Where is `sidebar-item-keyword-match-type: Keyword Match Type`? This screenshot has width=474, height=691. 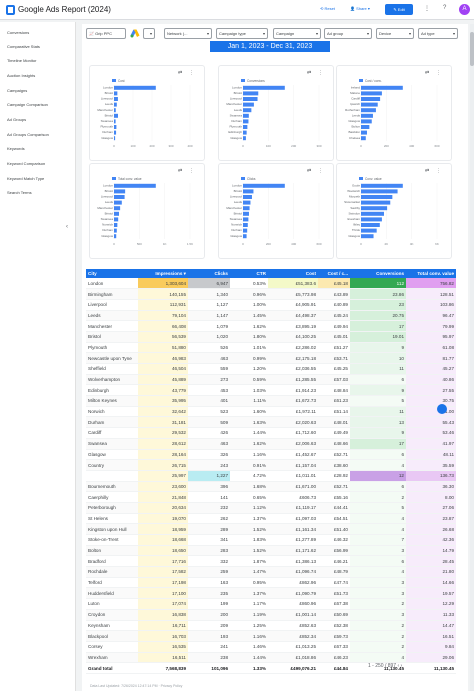
sidebar-item-keyword-match-type: Keyword Match Type is located at coordinates (26, 178).